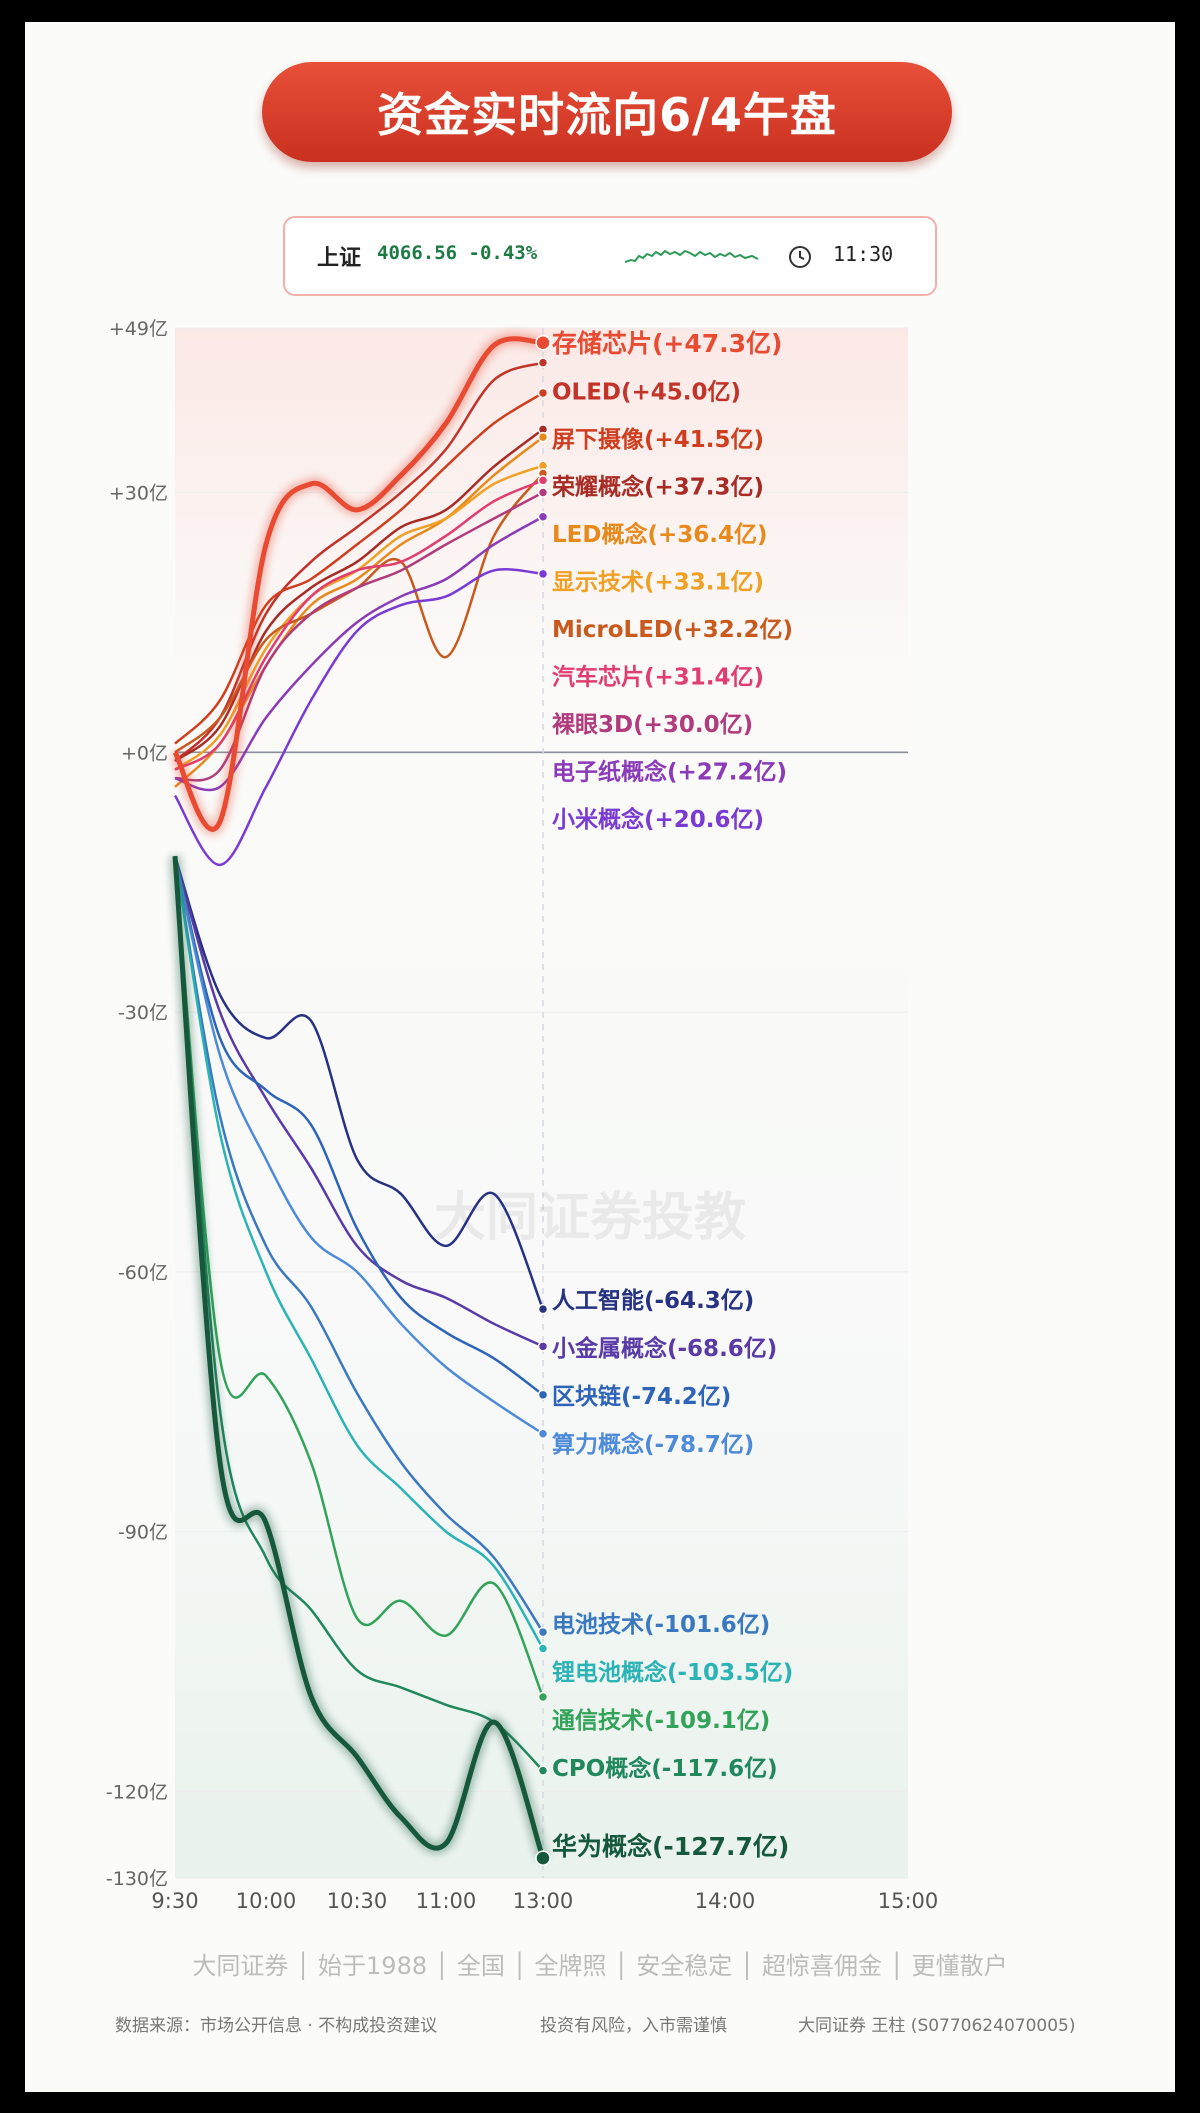 The height and width of the screenshot is (2113, 1200). Describe the element at coordinates (670, 1846) in the screenshot. I see `series-end-label: 华为概念(-127.7亿)` at that location.